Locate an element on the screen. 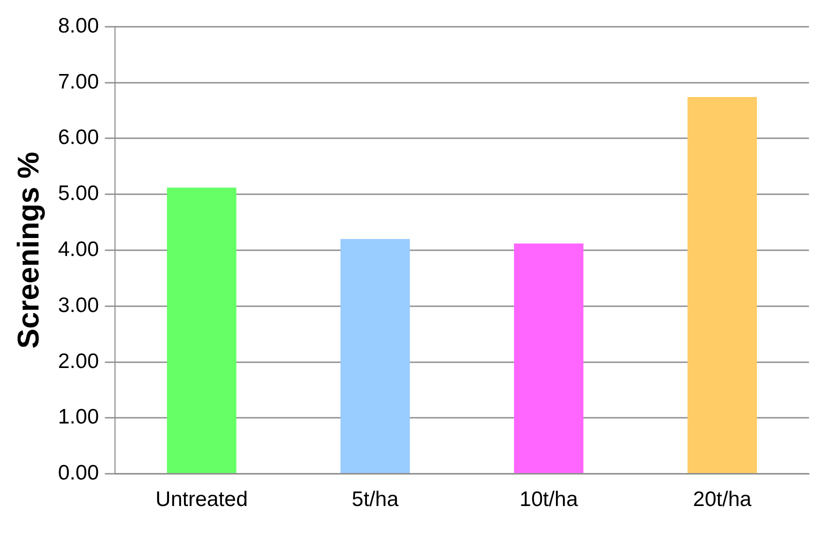  y-tick-label: 6.00 is located at coordinates (78, 138).